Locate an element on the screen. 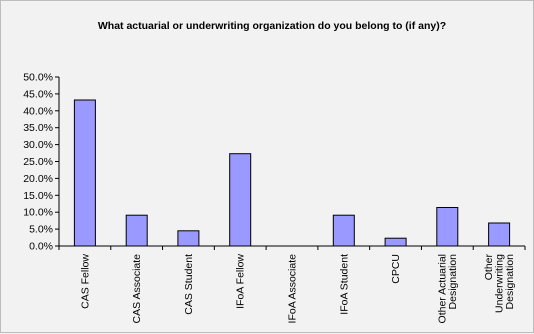  y-tick-label: 40.0% is located at coordinates (38, 111).